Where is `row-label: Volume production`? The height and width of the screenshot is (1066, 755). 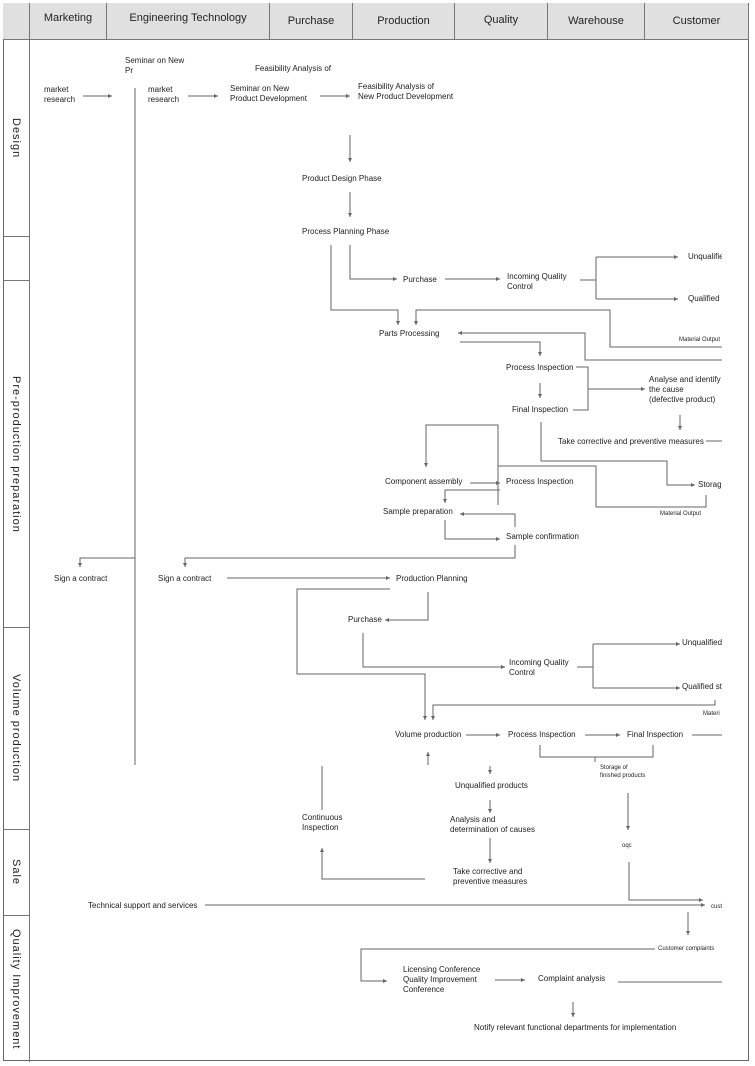 row-label: Volume production is located at coordinates (16, 728).